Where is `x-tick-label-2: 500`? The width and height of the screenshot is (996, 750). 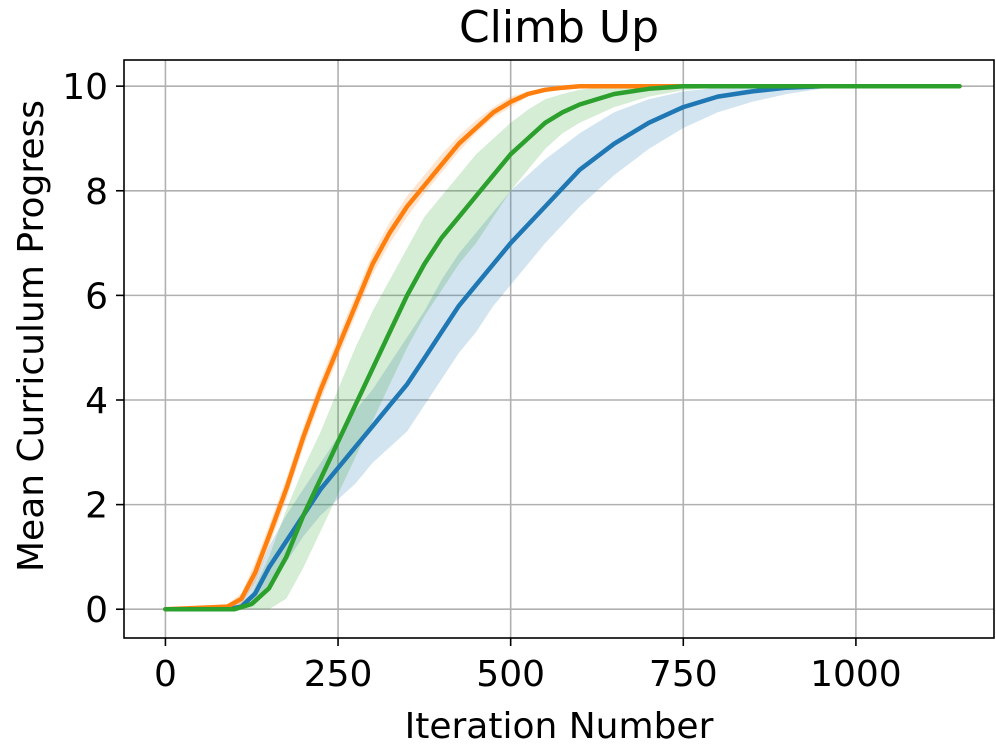
x-tick-label-2: 500 is located at coordinates (510, 674).